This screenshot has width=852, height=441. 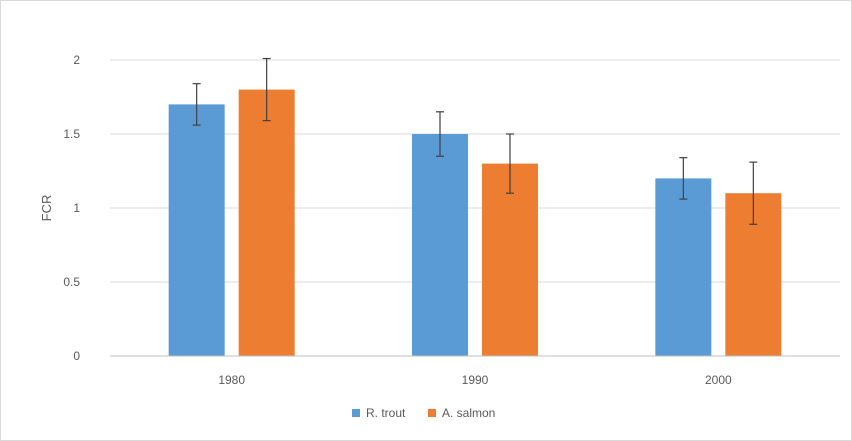 I want to click on bar-a-salmon-1990, so click(x=510, y=259).